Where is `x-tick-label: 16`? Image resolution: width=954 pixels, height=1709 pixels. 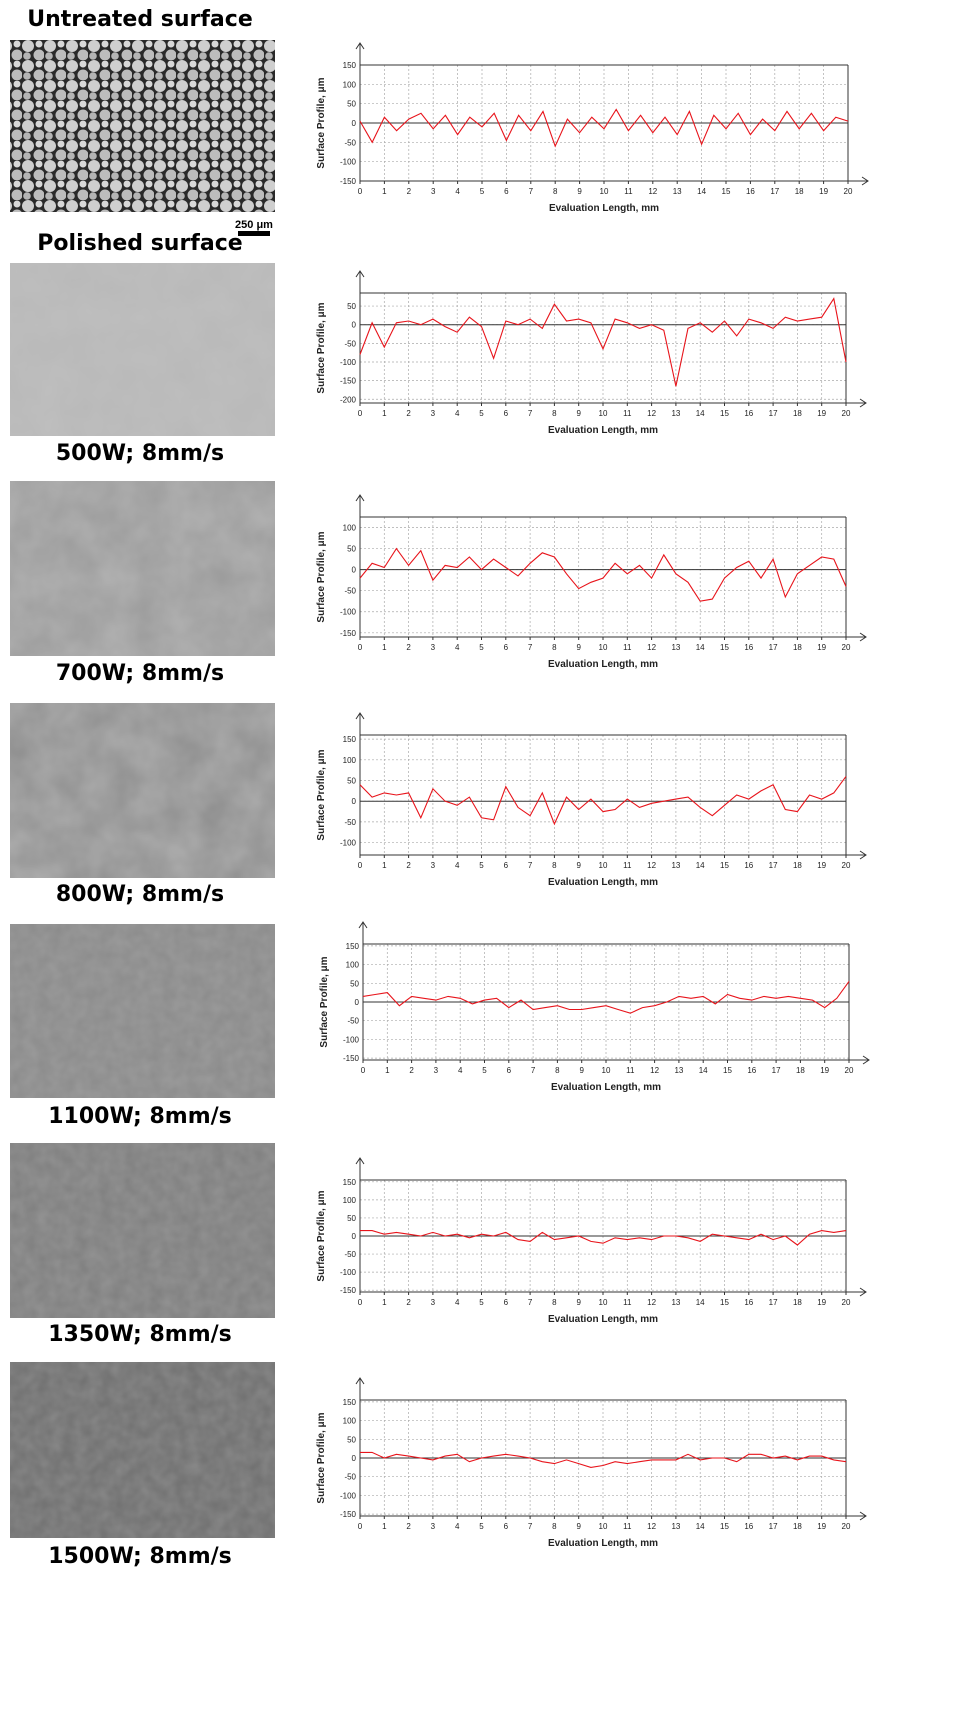
x-tick-label: 16 is located at coordinates (748, 1302).